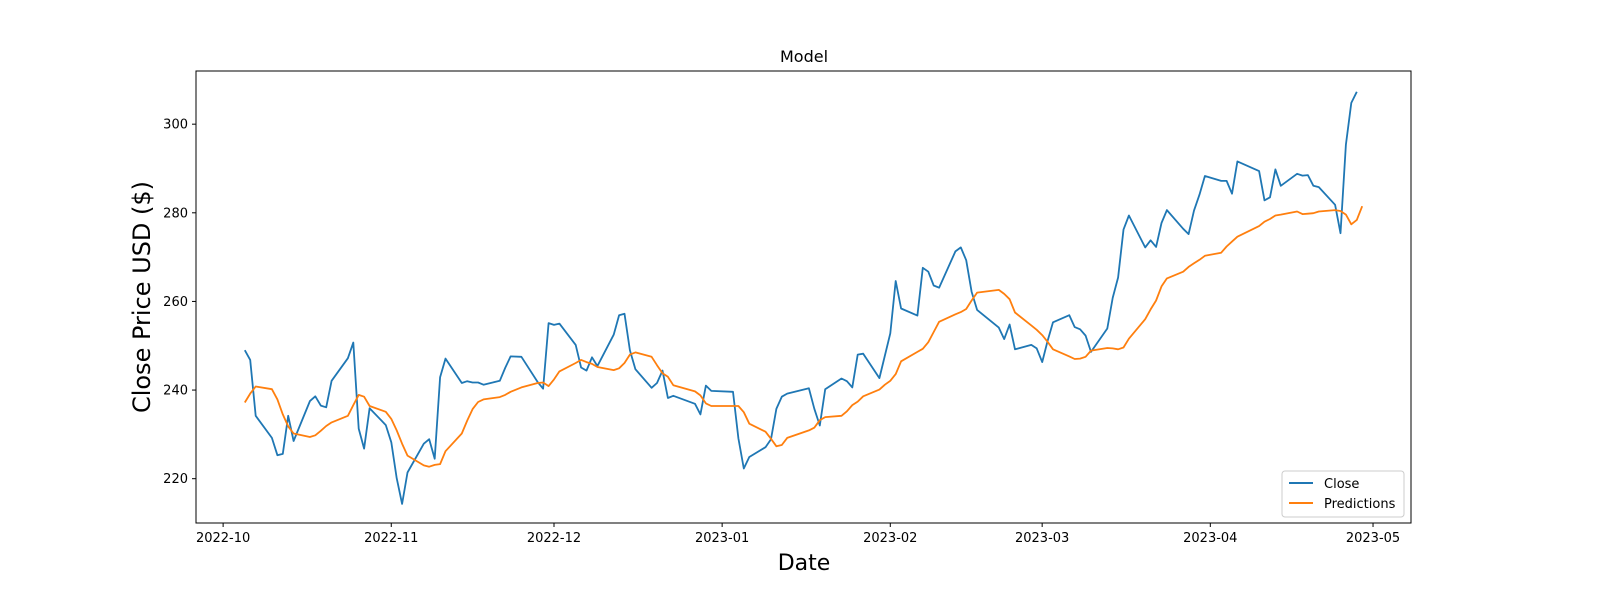 The image size is (1600, 600). I want to click on legend-label-predictions: Predictions, so click(1360, 504).